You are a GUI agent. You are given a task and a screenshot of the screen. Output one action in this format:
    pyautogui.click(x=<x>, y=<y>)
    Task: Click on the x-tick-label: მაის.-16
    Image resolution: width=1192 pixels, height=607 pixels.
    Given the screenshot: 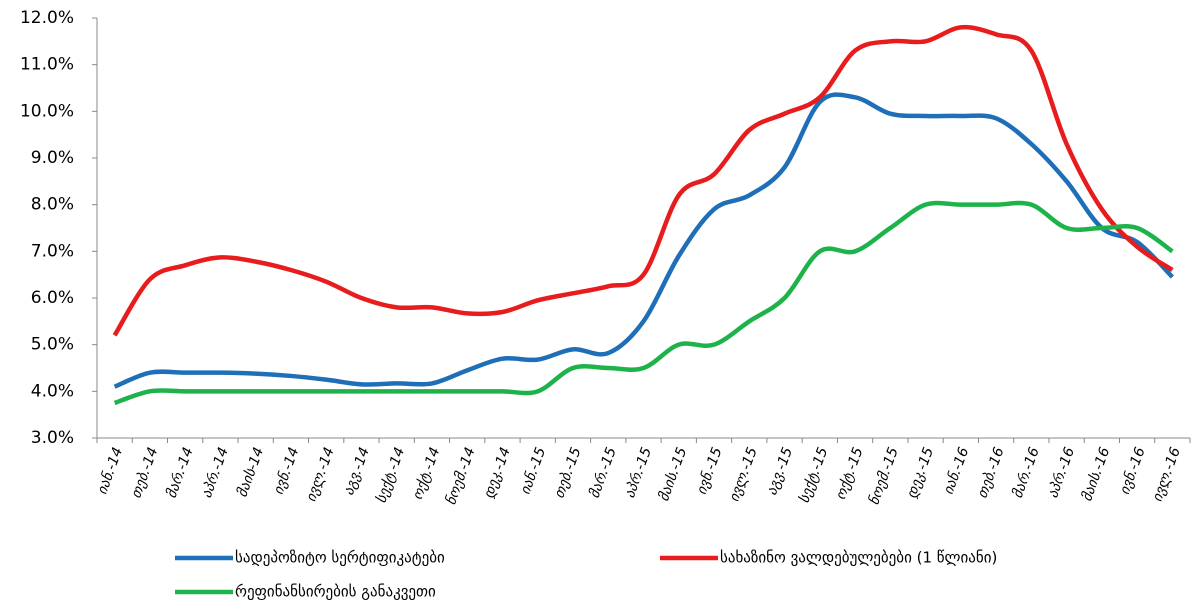 What is the action you would take?
    pyautogui.click(x=1096, y=474)
    